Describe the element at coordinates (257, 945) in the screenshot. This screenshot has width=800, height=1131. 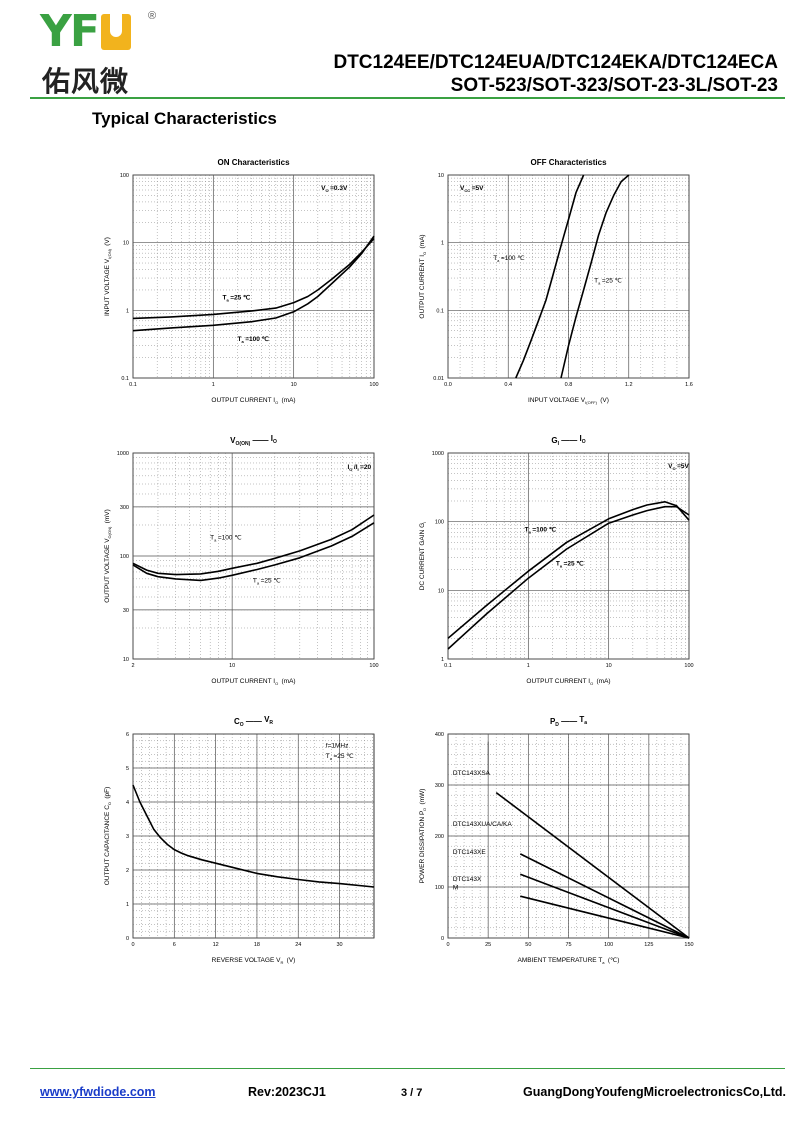
I see `x-tick-label: 18` at that location.